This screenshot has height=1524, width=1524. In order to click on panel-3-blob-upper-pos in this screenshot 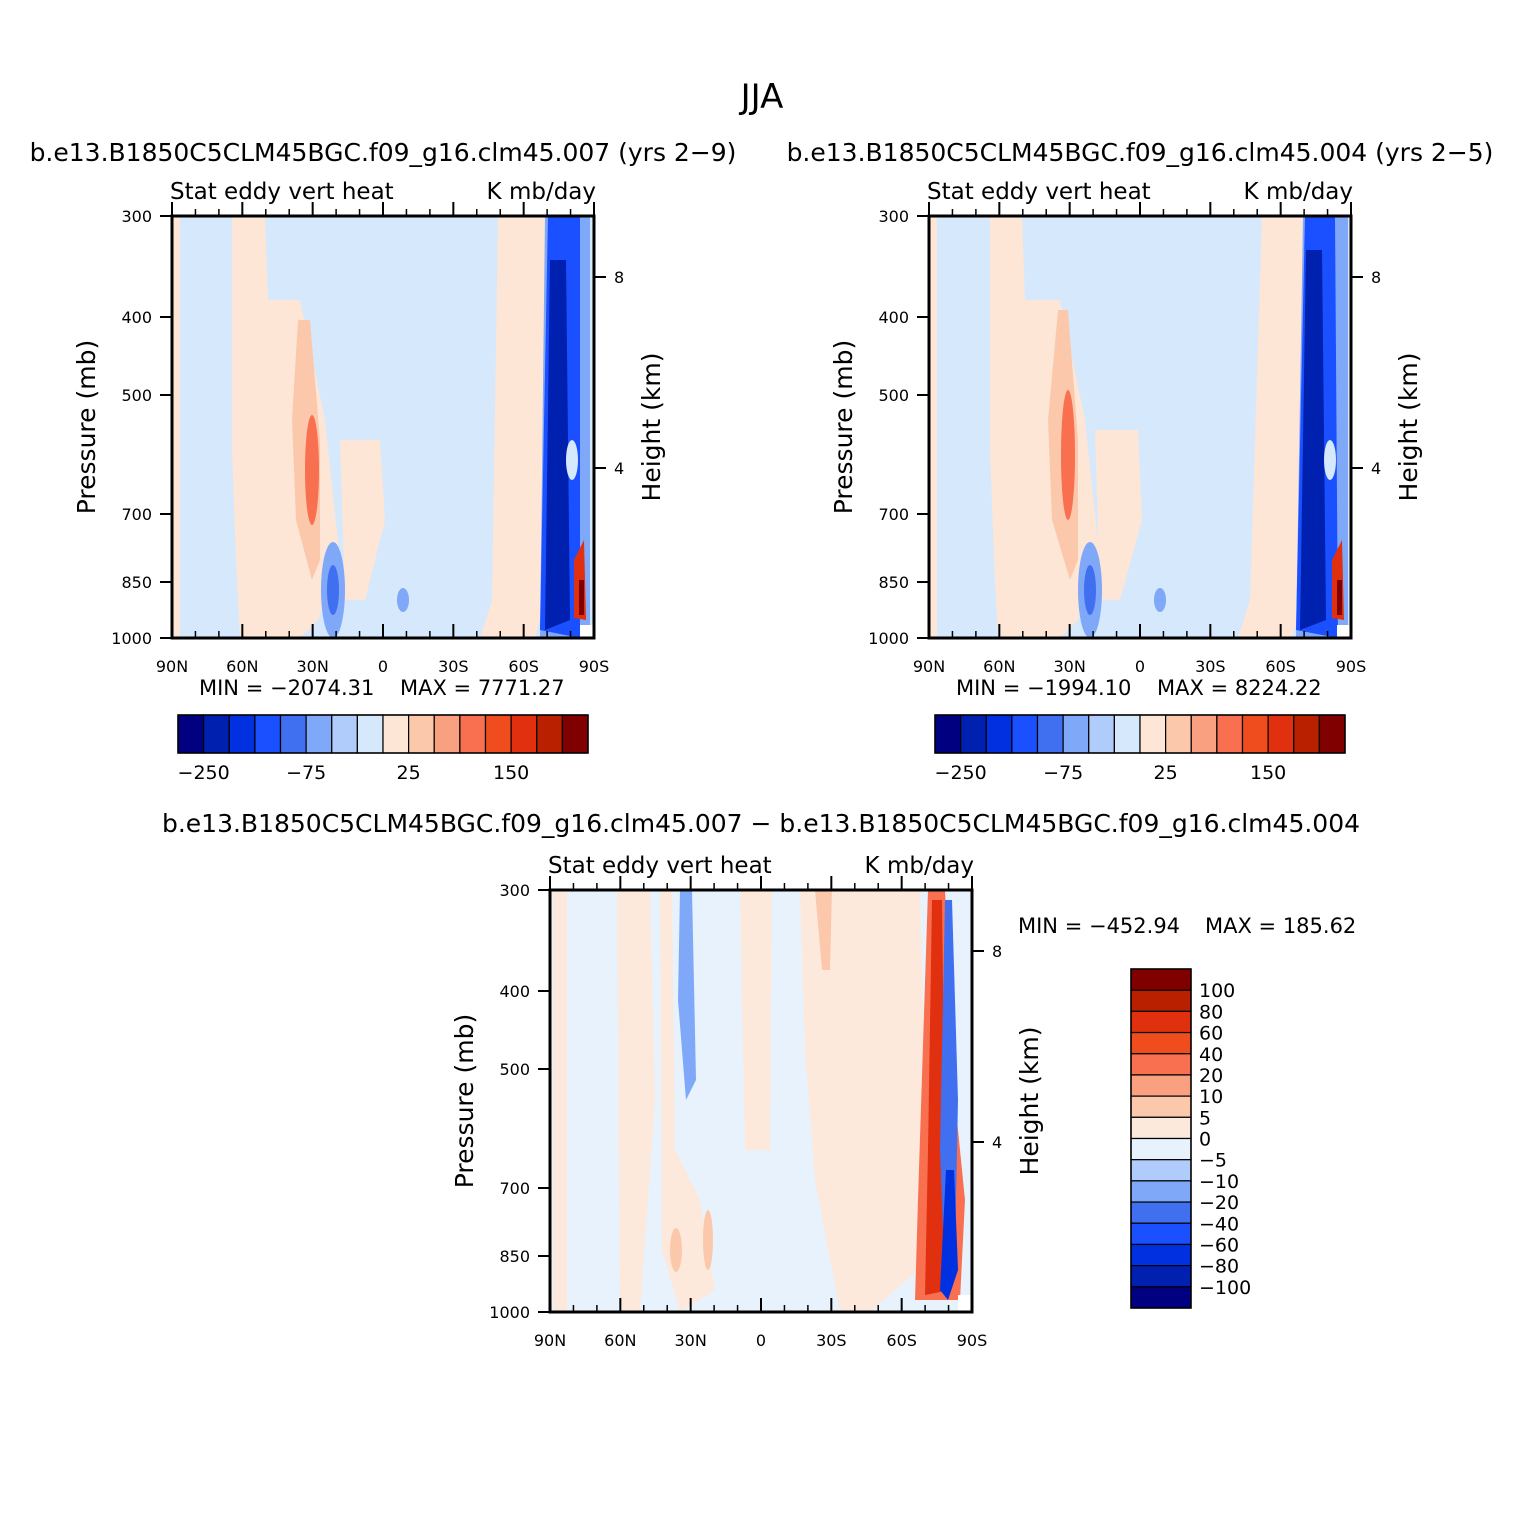, I will do `click(823, 930)`.